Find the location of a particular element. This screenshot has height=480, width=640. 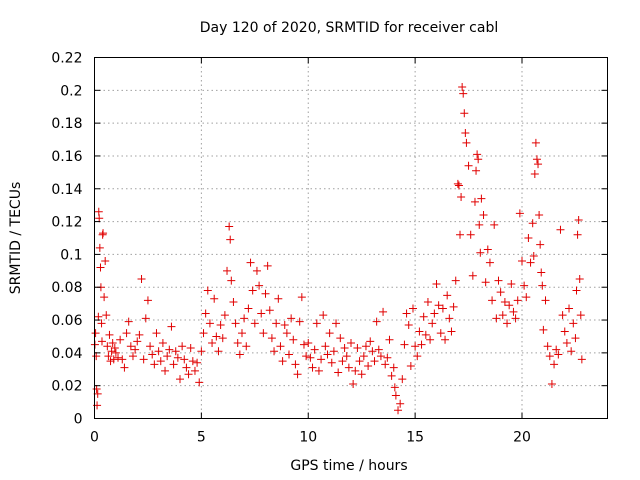

y-tick-label: 0.08 is located at coordinates (66, 288).